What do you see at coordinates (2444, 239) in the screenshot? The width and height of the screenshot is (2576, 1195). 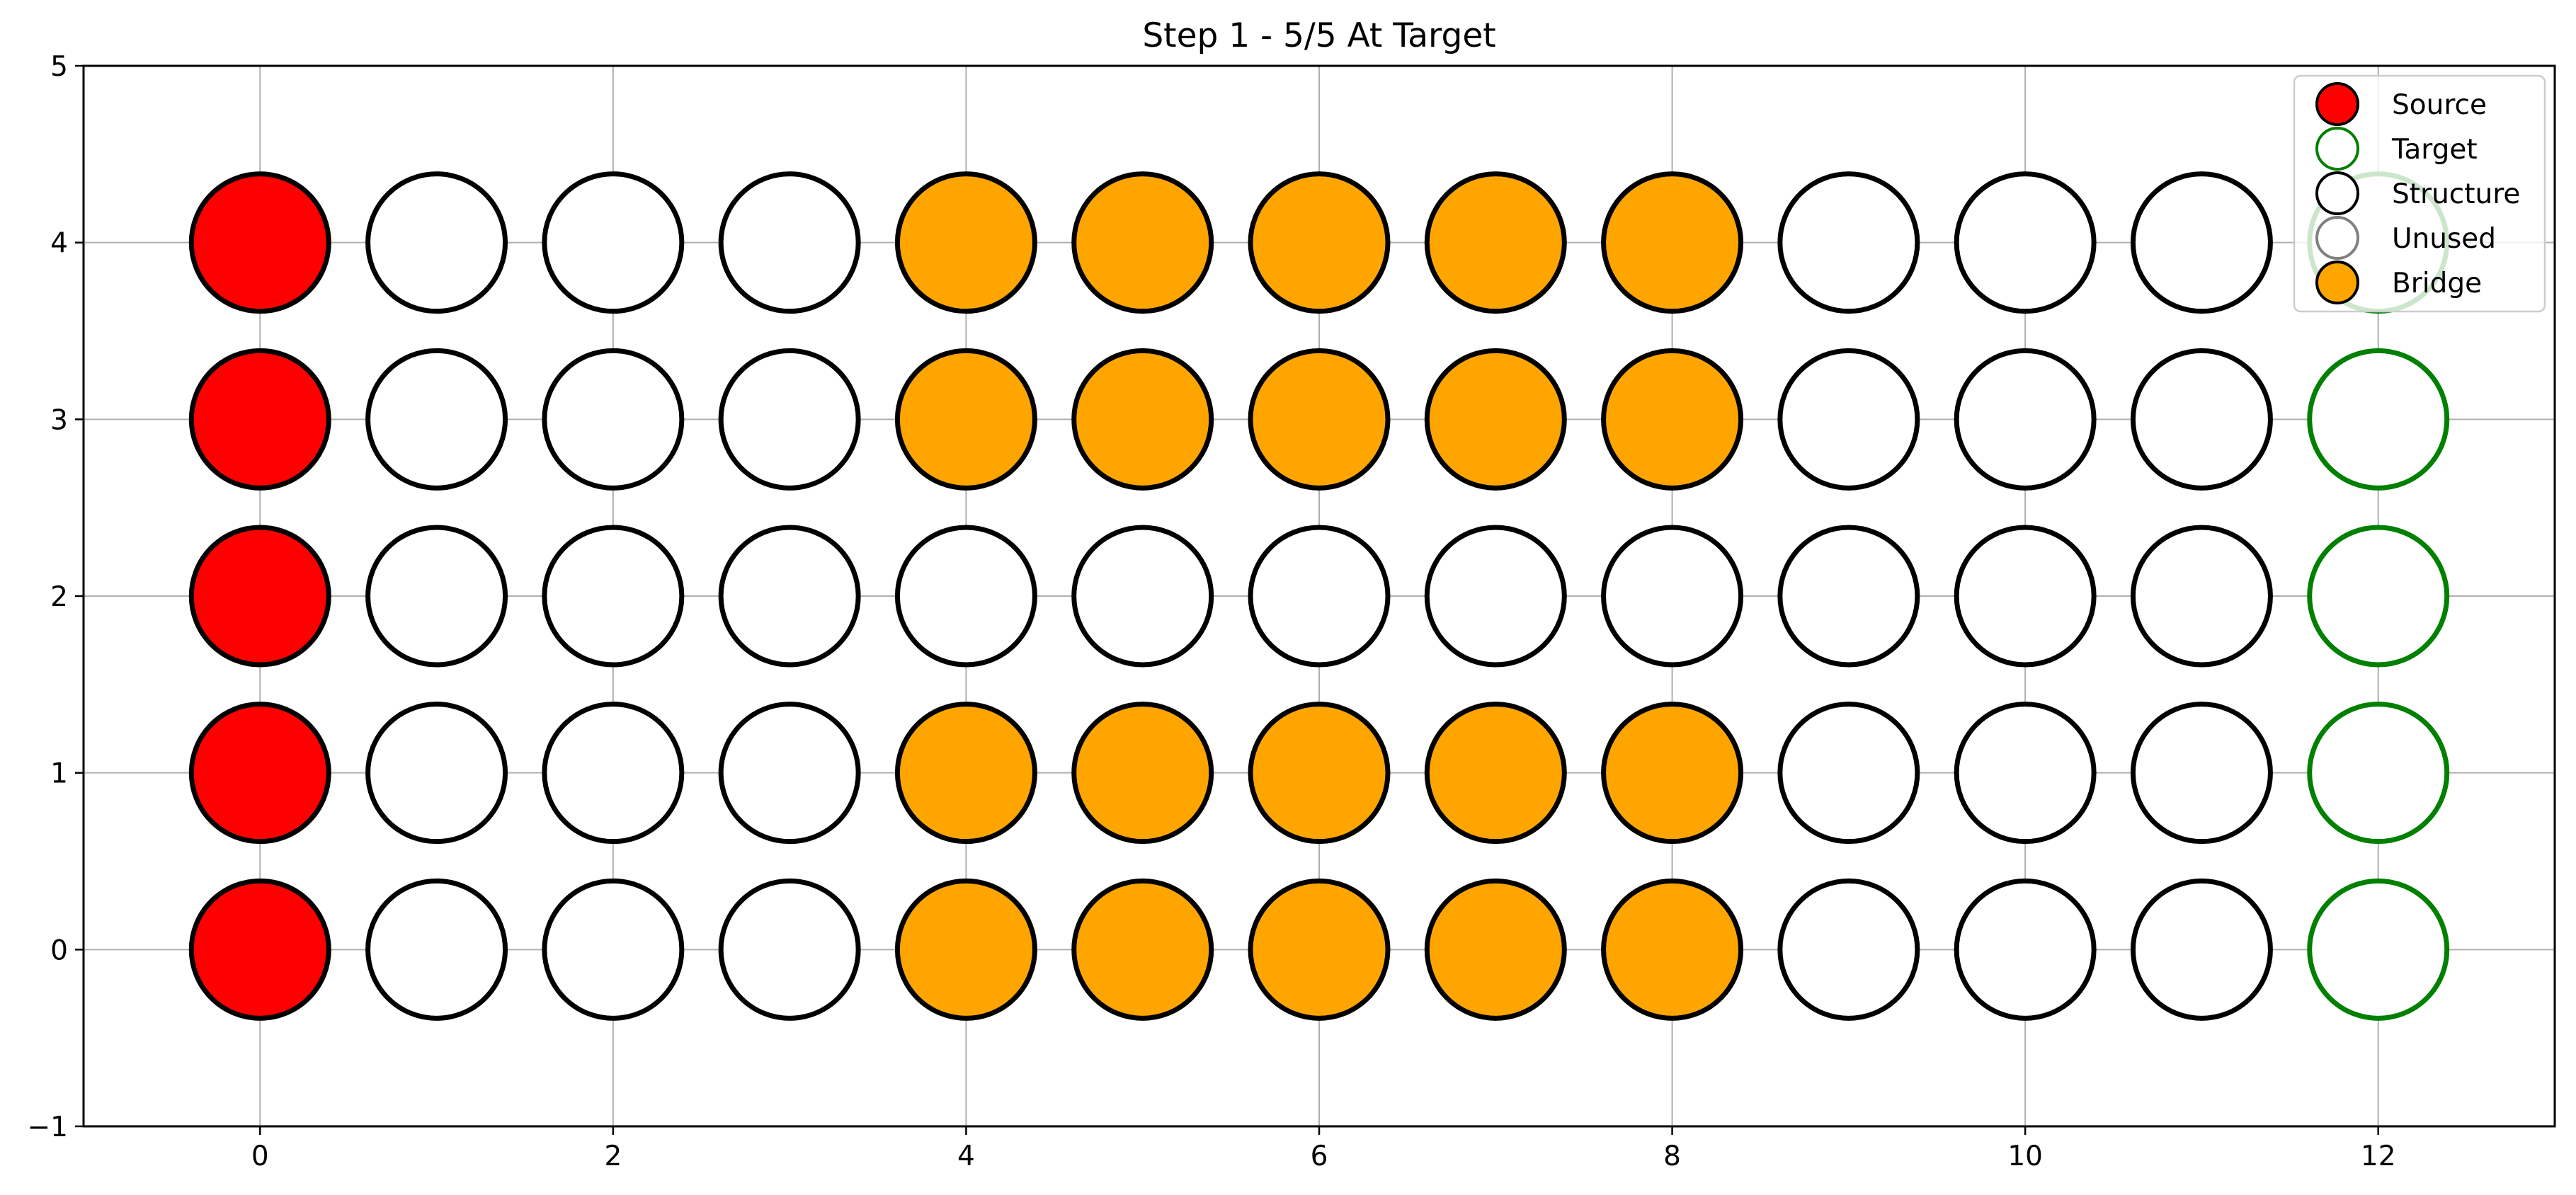 I see `legend-label-unused: Unused` at bounding box center [2444, 239].